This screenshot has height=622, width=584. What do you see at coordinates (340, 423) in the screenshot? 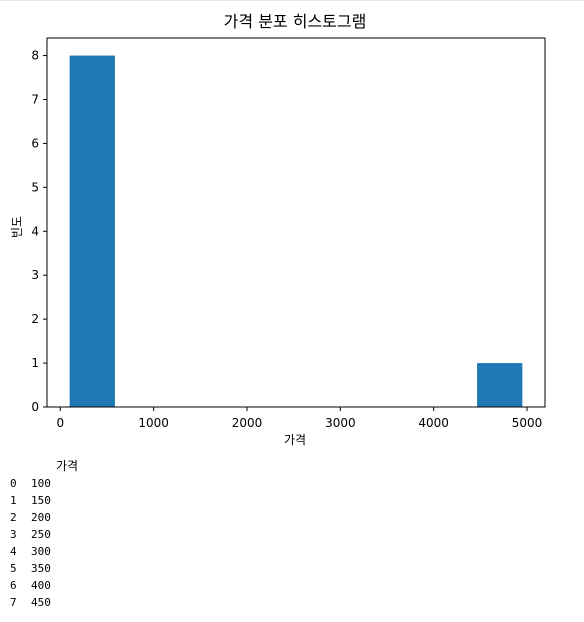
I see `x-tick-label: 3000` at bounding box center [340, 423].